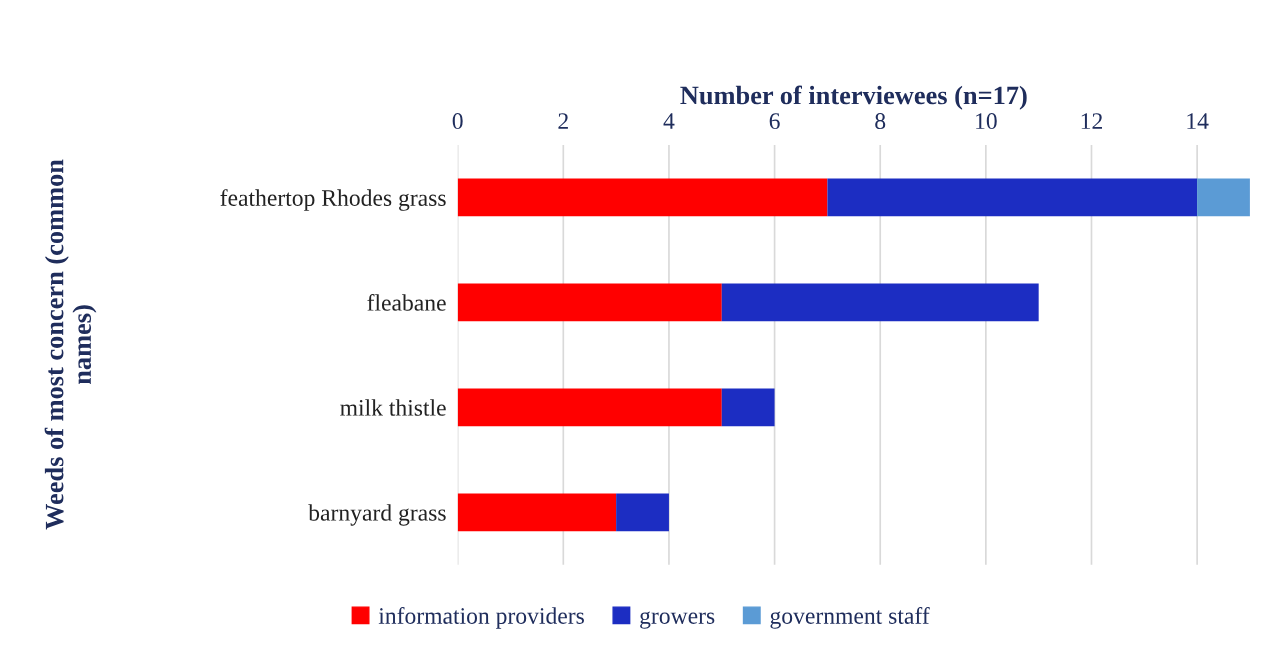  What do you see at coordinates (1198, 121) in the screenshot?
I see `x-tick-label: 14` at bounding box center [1198, 121].